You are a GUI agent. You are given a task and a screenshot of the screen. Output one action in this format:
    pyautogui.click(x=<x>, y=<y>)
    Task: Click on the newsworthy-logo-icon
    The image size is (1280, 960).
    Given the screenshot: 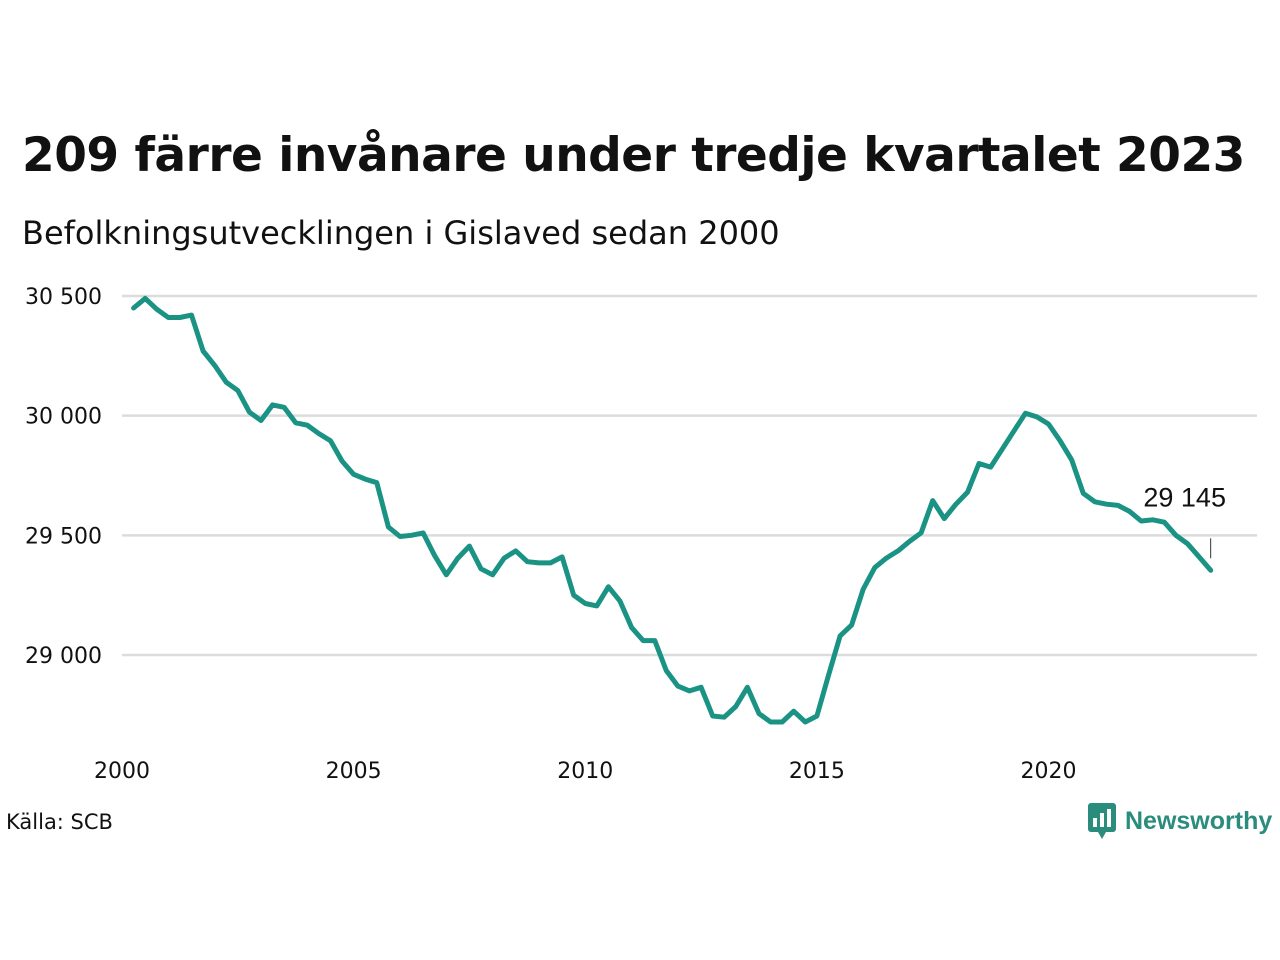 What is the action you would take?
    pyautogui.click(x=1102, y=821)
    